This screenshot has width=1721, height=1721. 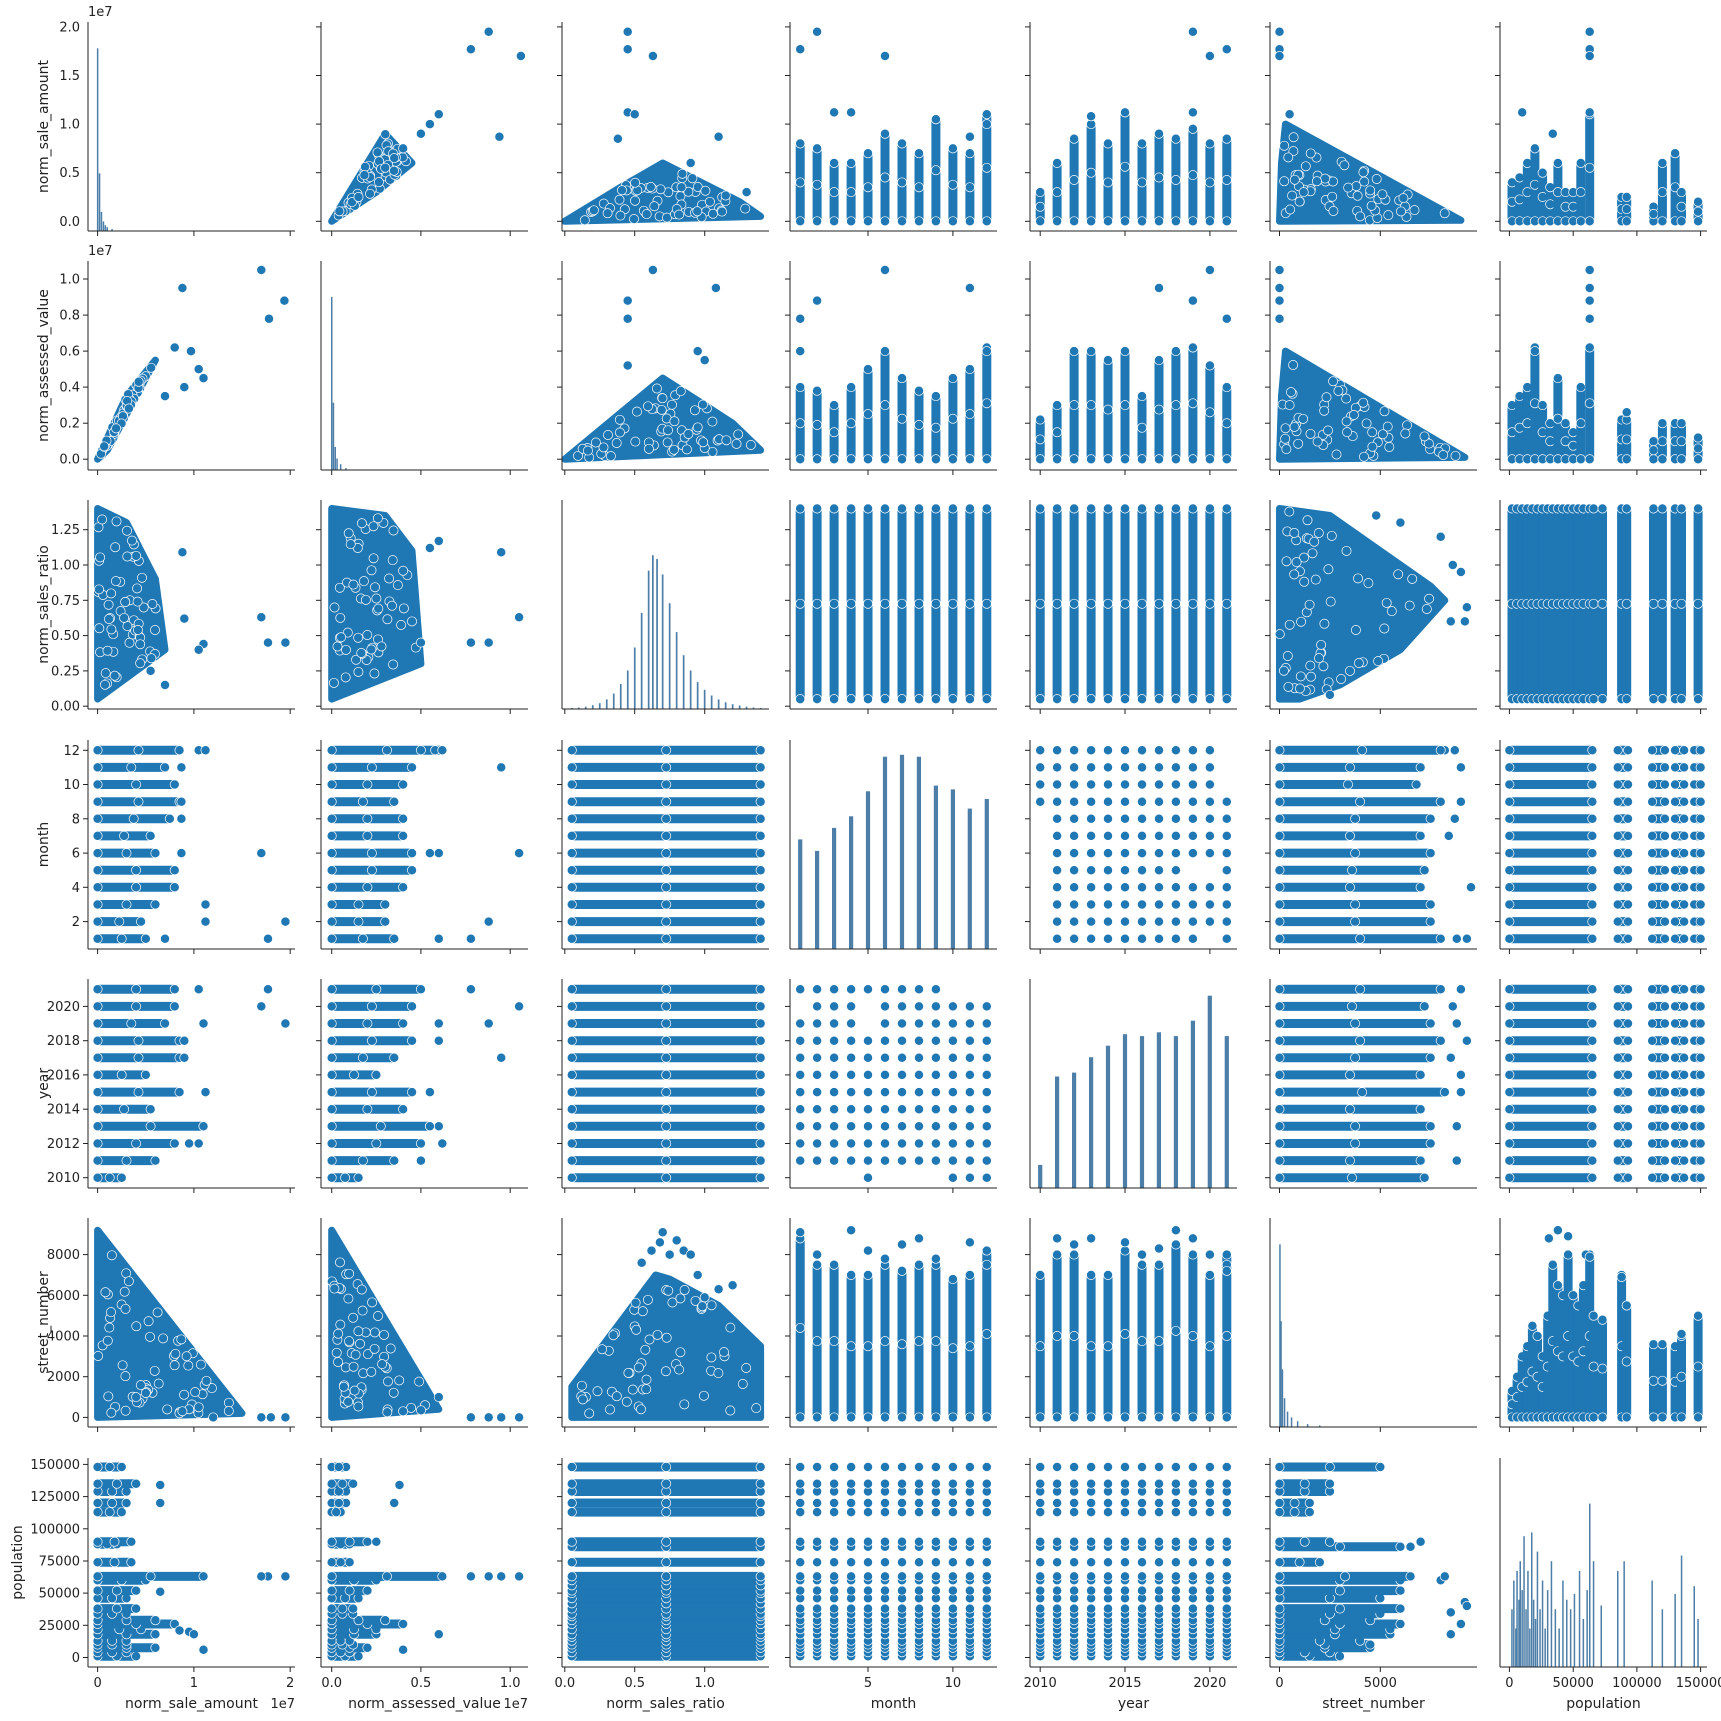 What do you see at coordinates (1375, 844) in the screenshot?
I see `scatter-panel-month-vs-street_number` at bounding box center [1375, 844].